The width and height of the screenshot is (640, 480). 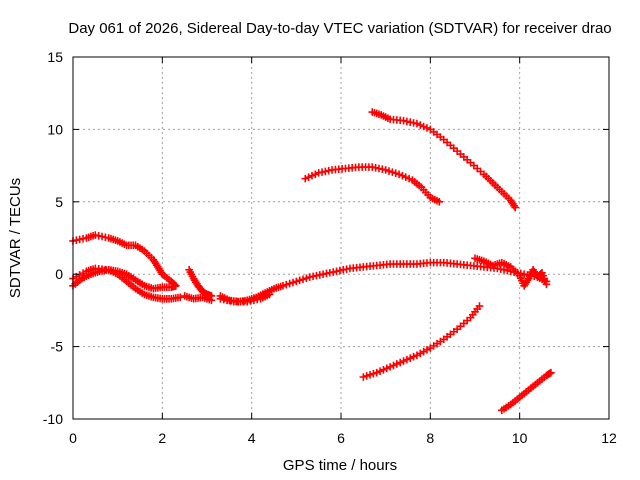 What do you see at coordinates (57, 347) in the screenshot?
I see `y-tick-label: -5` at bounding box center [57, 347].